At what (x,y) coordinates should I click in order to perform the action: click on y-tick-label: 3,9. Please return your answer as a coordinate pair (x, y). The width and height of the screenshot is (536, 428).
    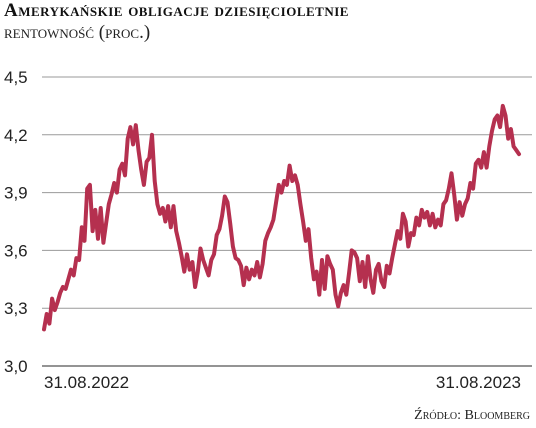
    Looking at the image, I should click on (16, 193).